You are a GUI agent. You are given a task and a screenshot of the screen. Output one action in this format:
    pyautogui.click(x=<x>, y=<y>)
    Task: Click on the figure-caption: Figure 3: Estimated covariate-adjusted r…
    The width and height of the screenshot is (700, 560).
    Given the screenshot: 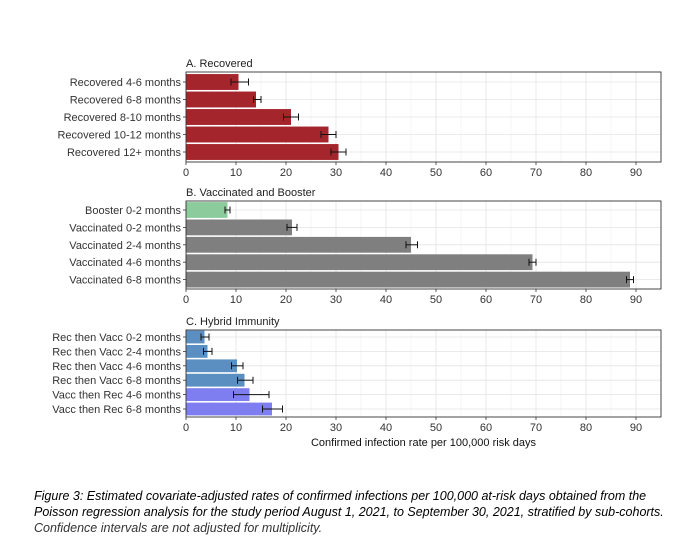 What is the action you would take?
    pyautogui.click(x=354, y=512)
    